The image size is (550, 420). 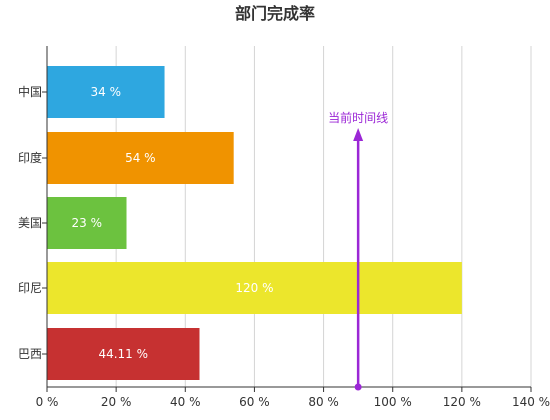 What do you see at coordinates (531, 402) in the screenshot?
I see `x-axis-tick-label: 140 %` at bounding box center [531, 402].